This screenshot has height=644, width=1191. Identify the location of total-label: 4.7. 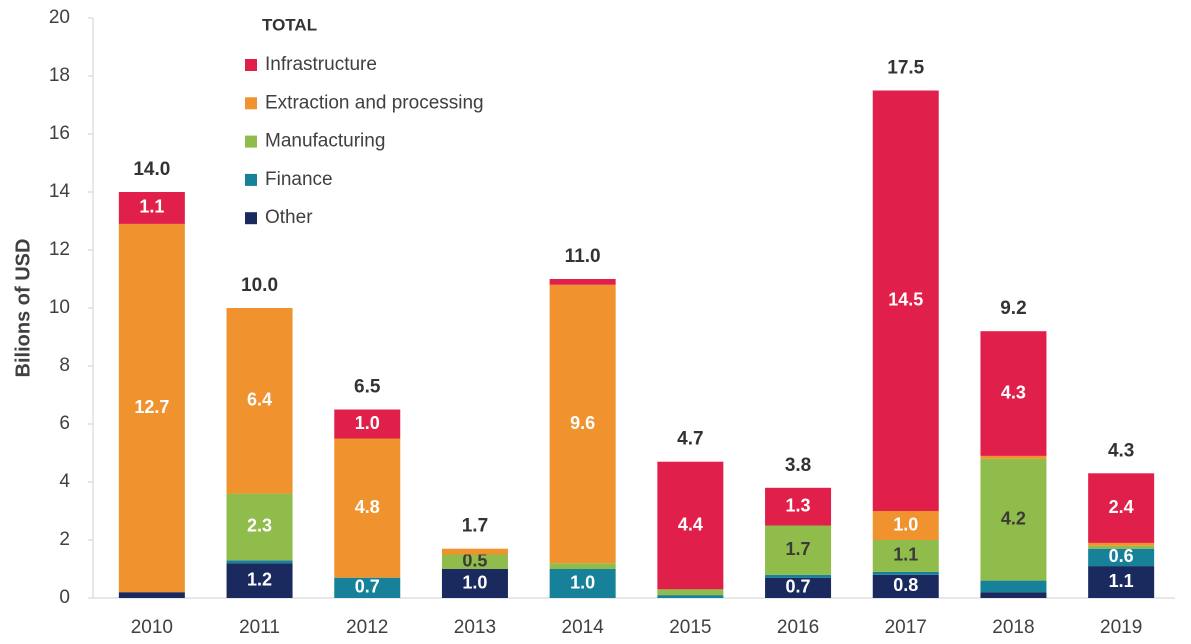
(690, 439).